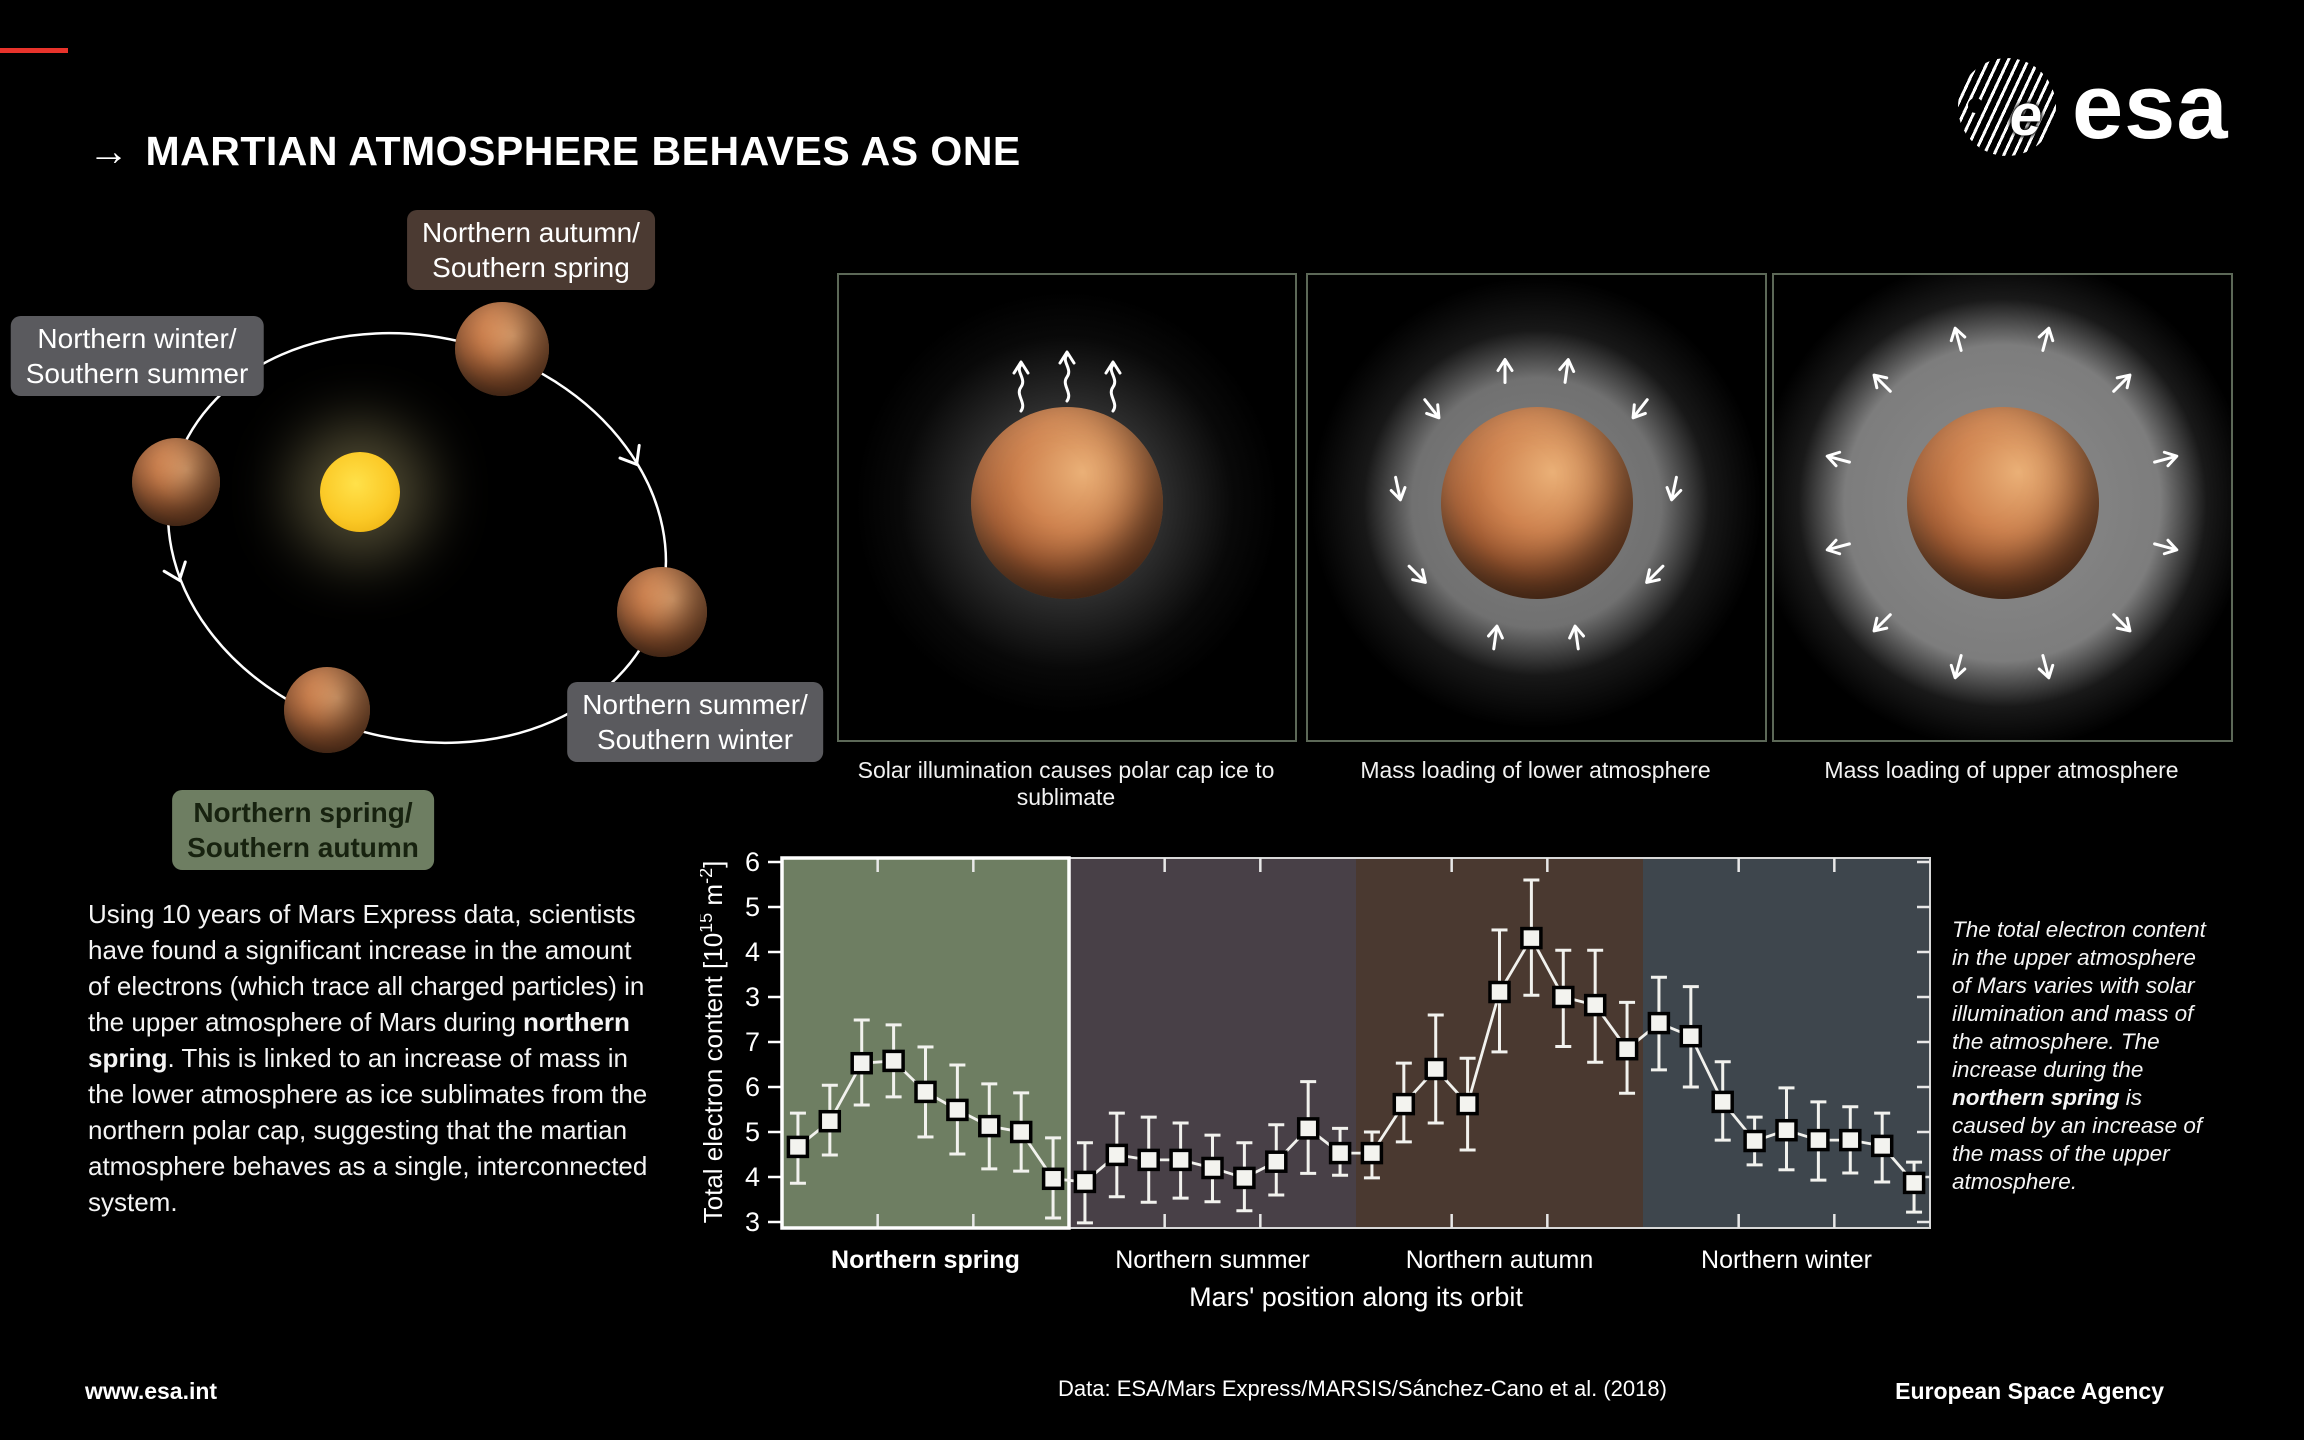  What do you see at coordinates (151, 1391) in the screenshot?
I see `esa-website: www.esa.int` at bounding box center [151, 1391].